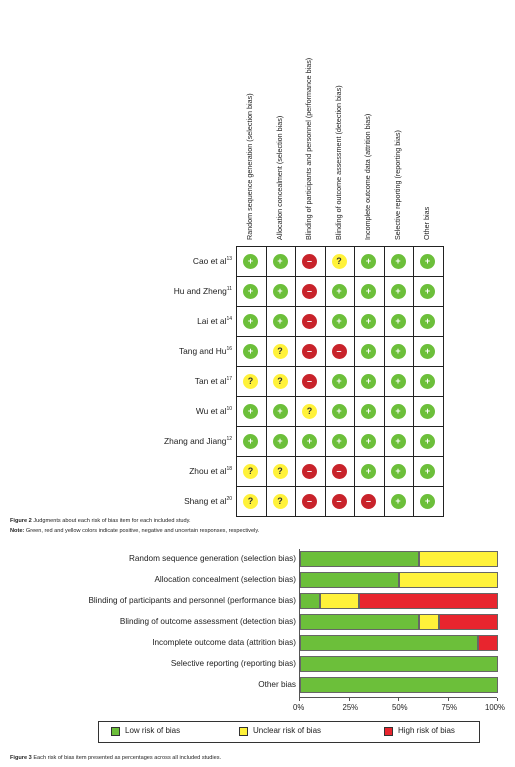 Image resolution: width=515 pixels, height=767 pixels. Describe the element at coordinates (495, 707) in the screenshot. I see `tick-label: 100%` at that location.